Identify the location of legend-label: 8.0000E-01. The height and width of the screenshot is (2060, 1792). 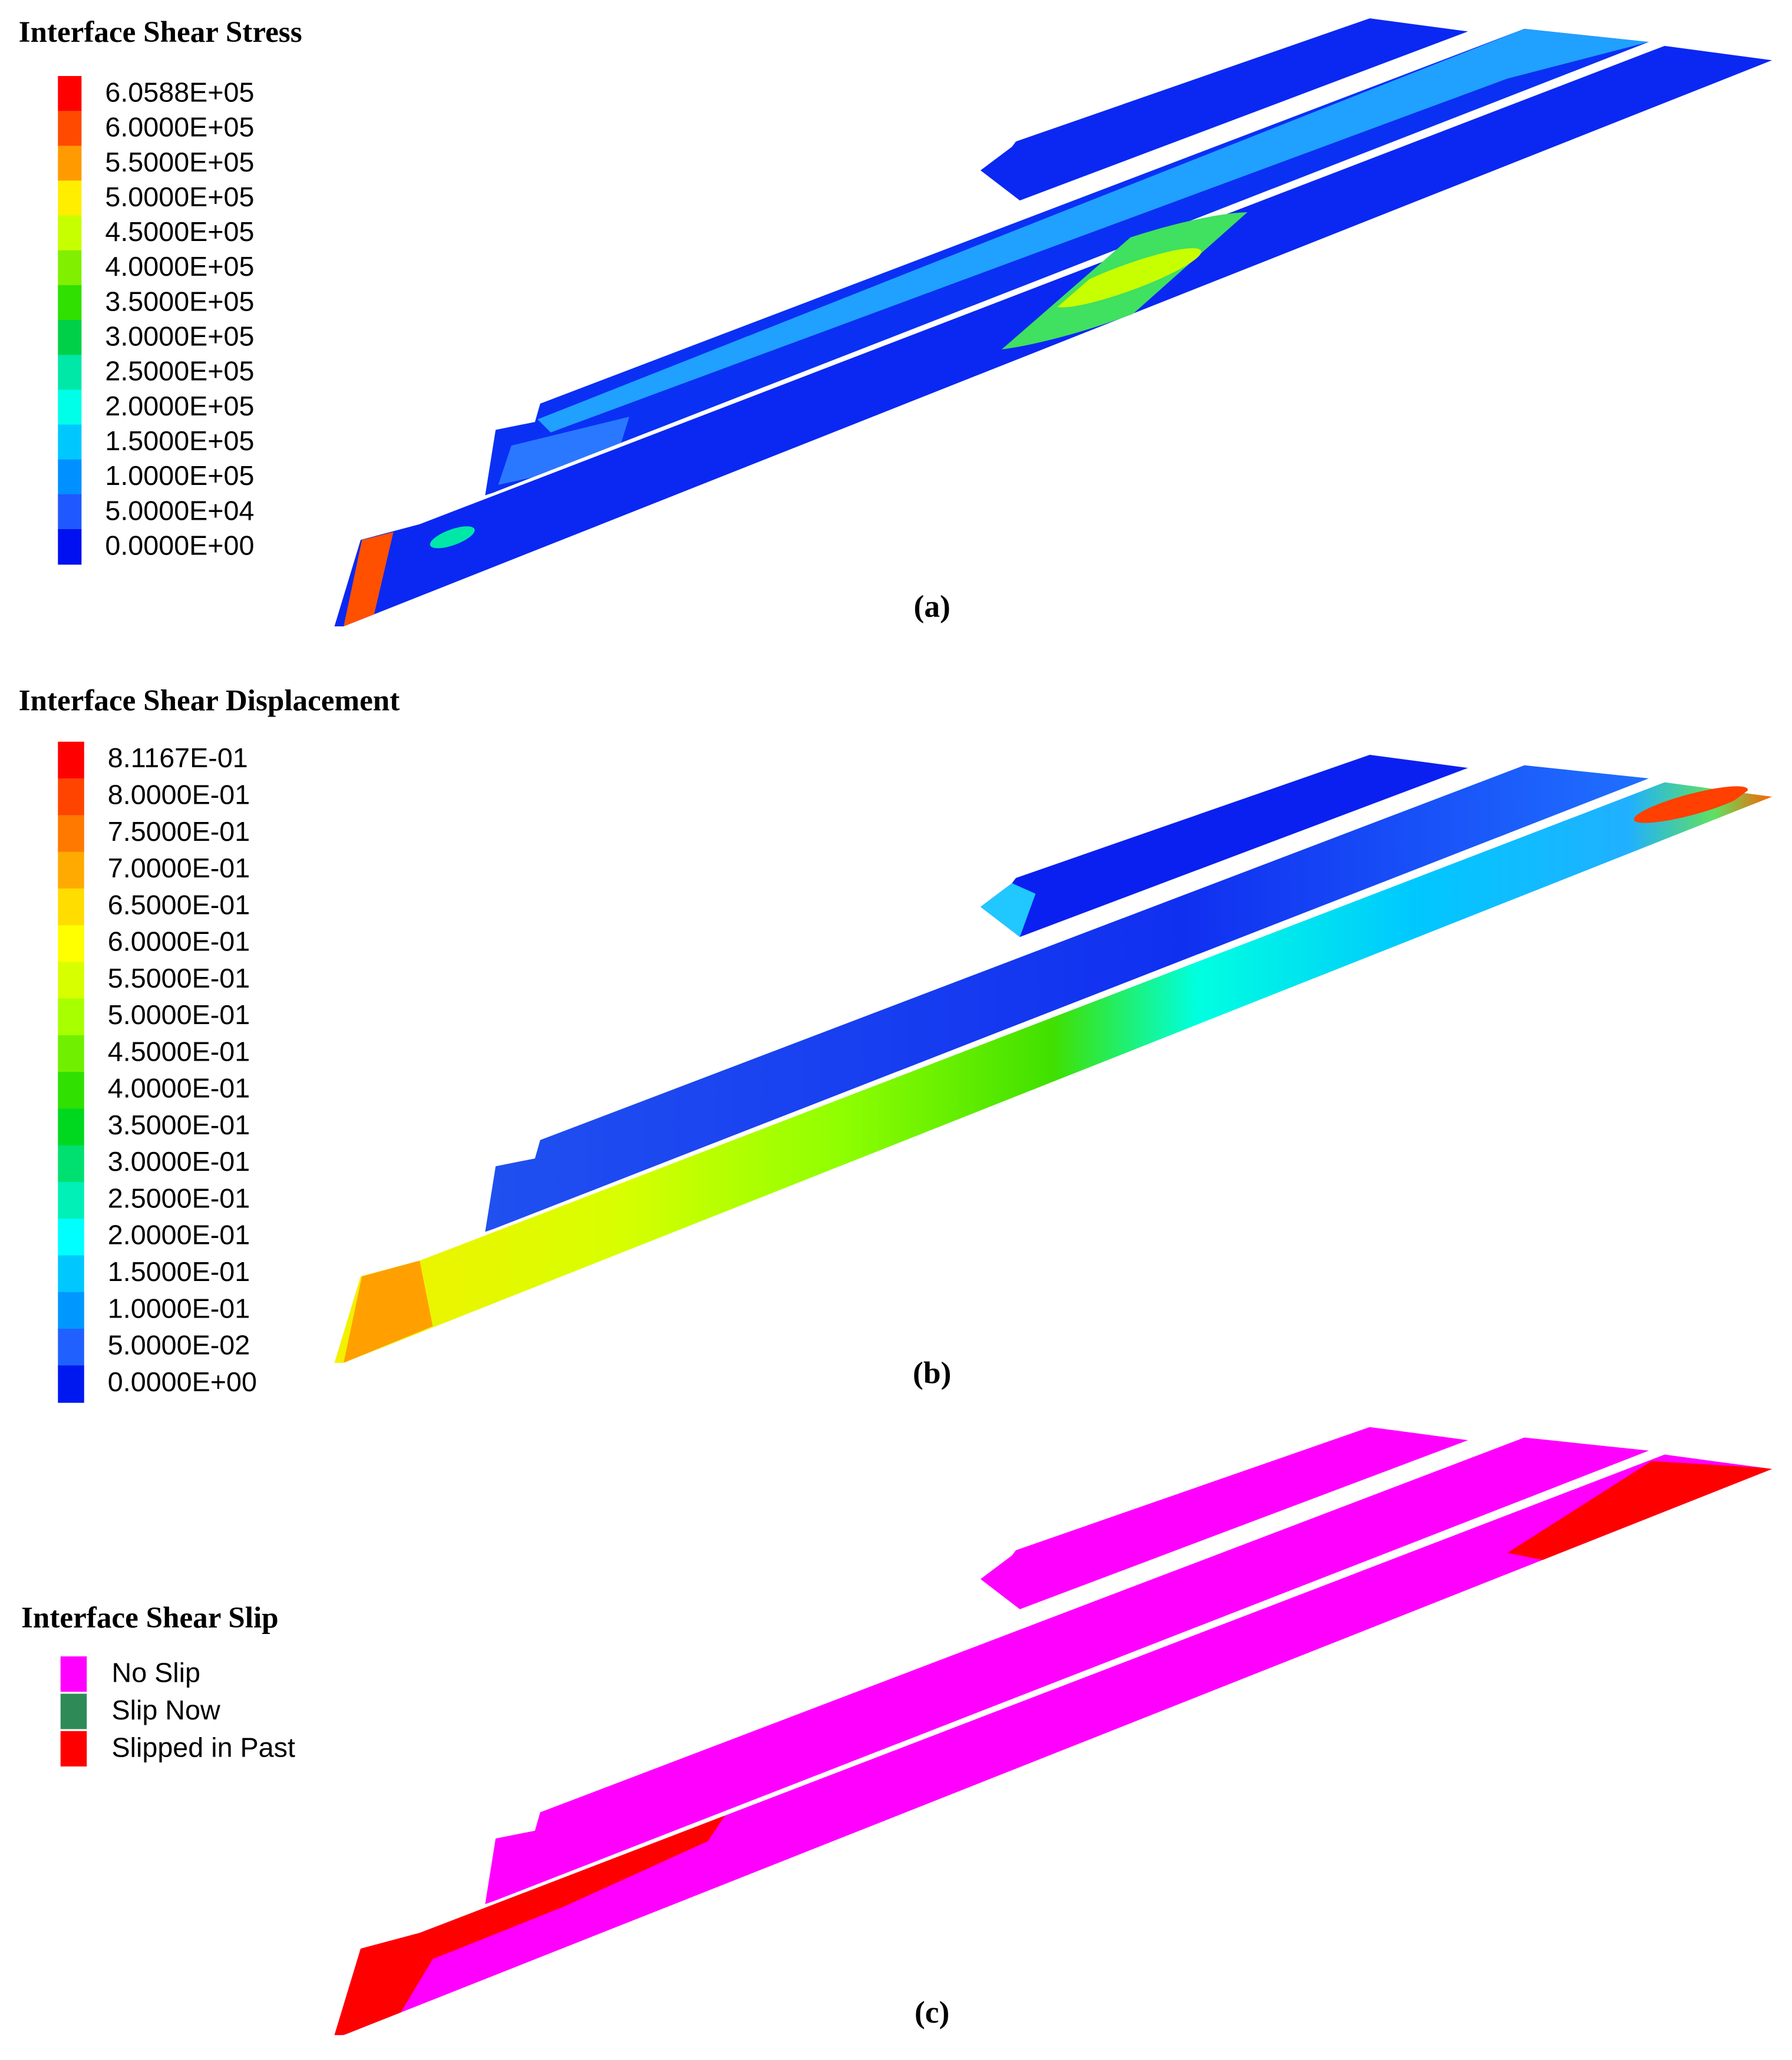
(179, 795).